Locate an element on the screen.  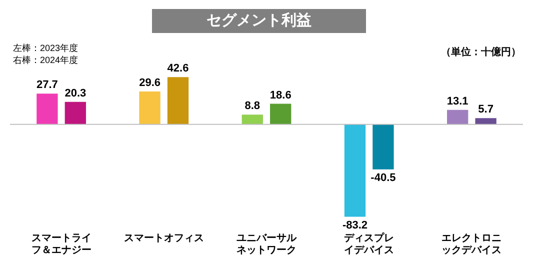
data-label: 27.7 is located at coordinates (47, 85).